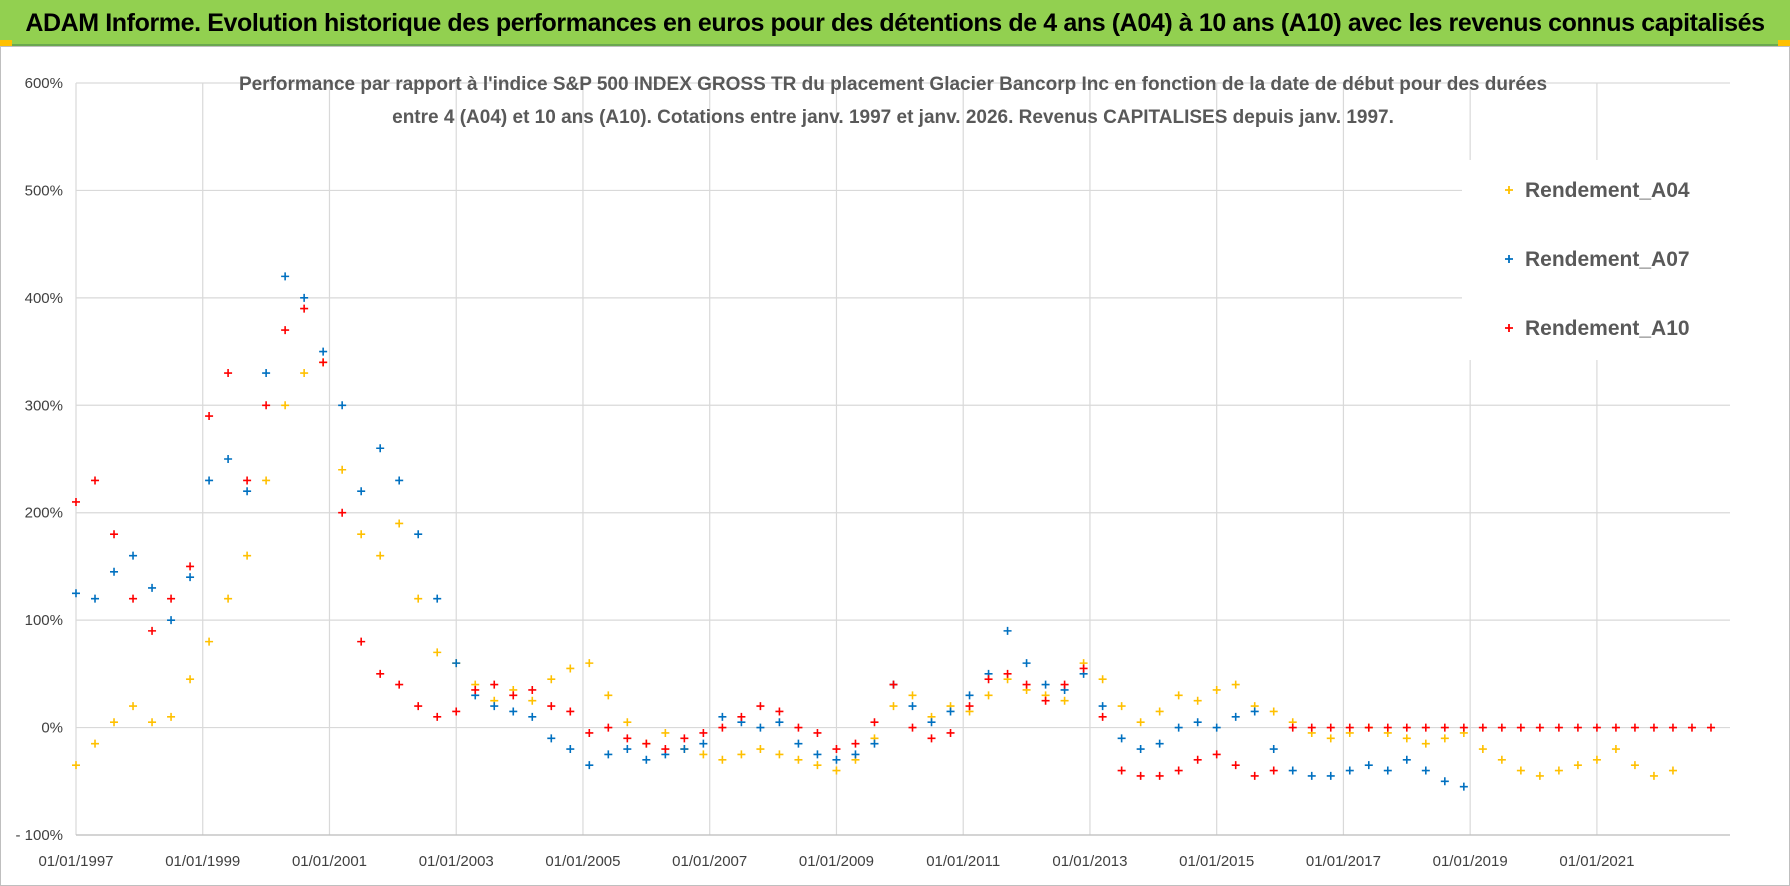 The image size is (1790, 886). I want to click on x-tick-label: 01/01/1999, so click(202, 861).